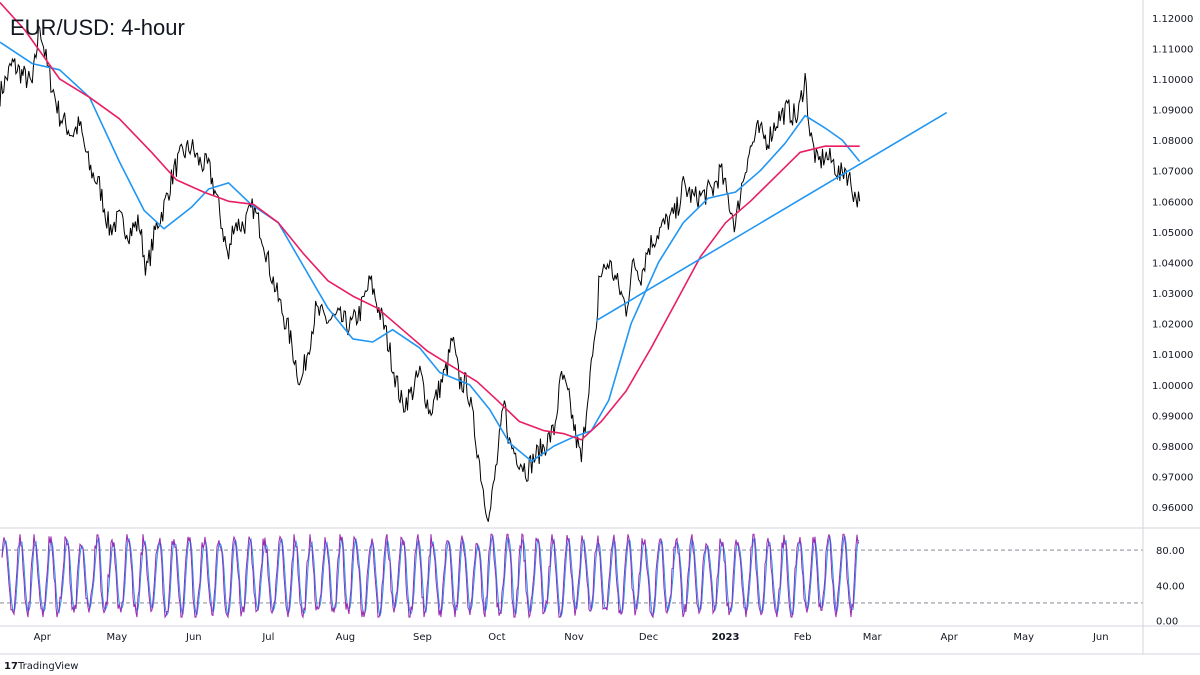 This screenshot has height=675, width=1200. Describe the element at coordinates (1170, 586) in the screenshot. I see `oscillator-tick-label: 40.00` at that location.